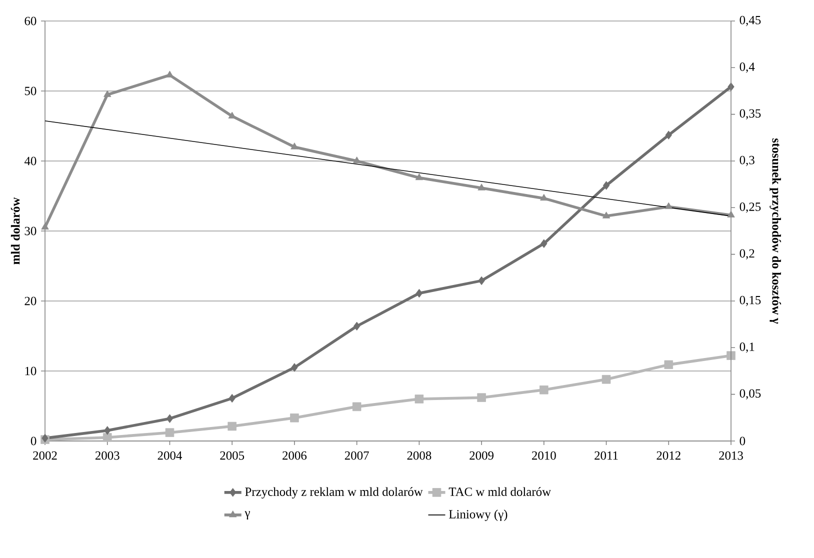 The width and height of the screenshot is (814, 558). Describe the element at coordinates (30, 161) in the screenshot. I see `y-tick-label: 40` at that location.